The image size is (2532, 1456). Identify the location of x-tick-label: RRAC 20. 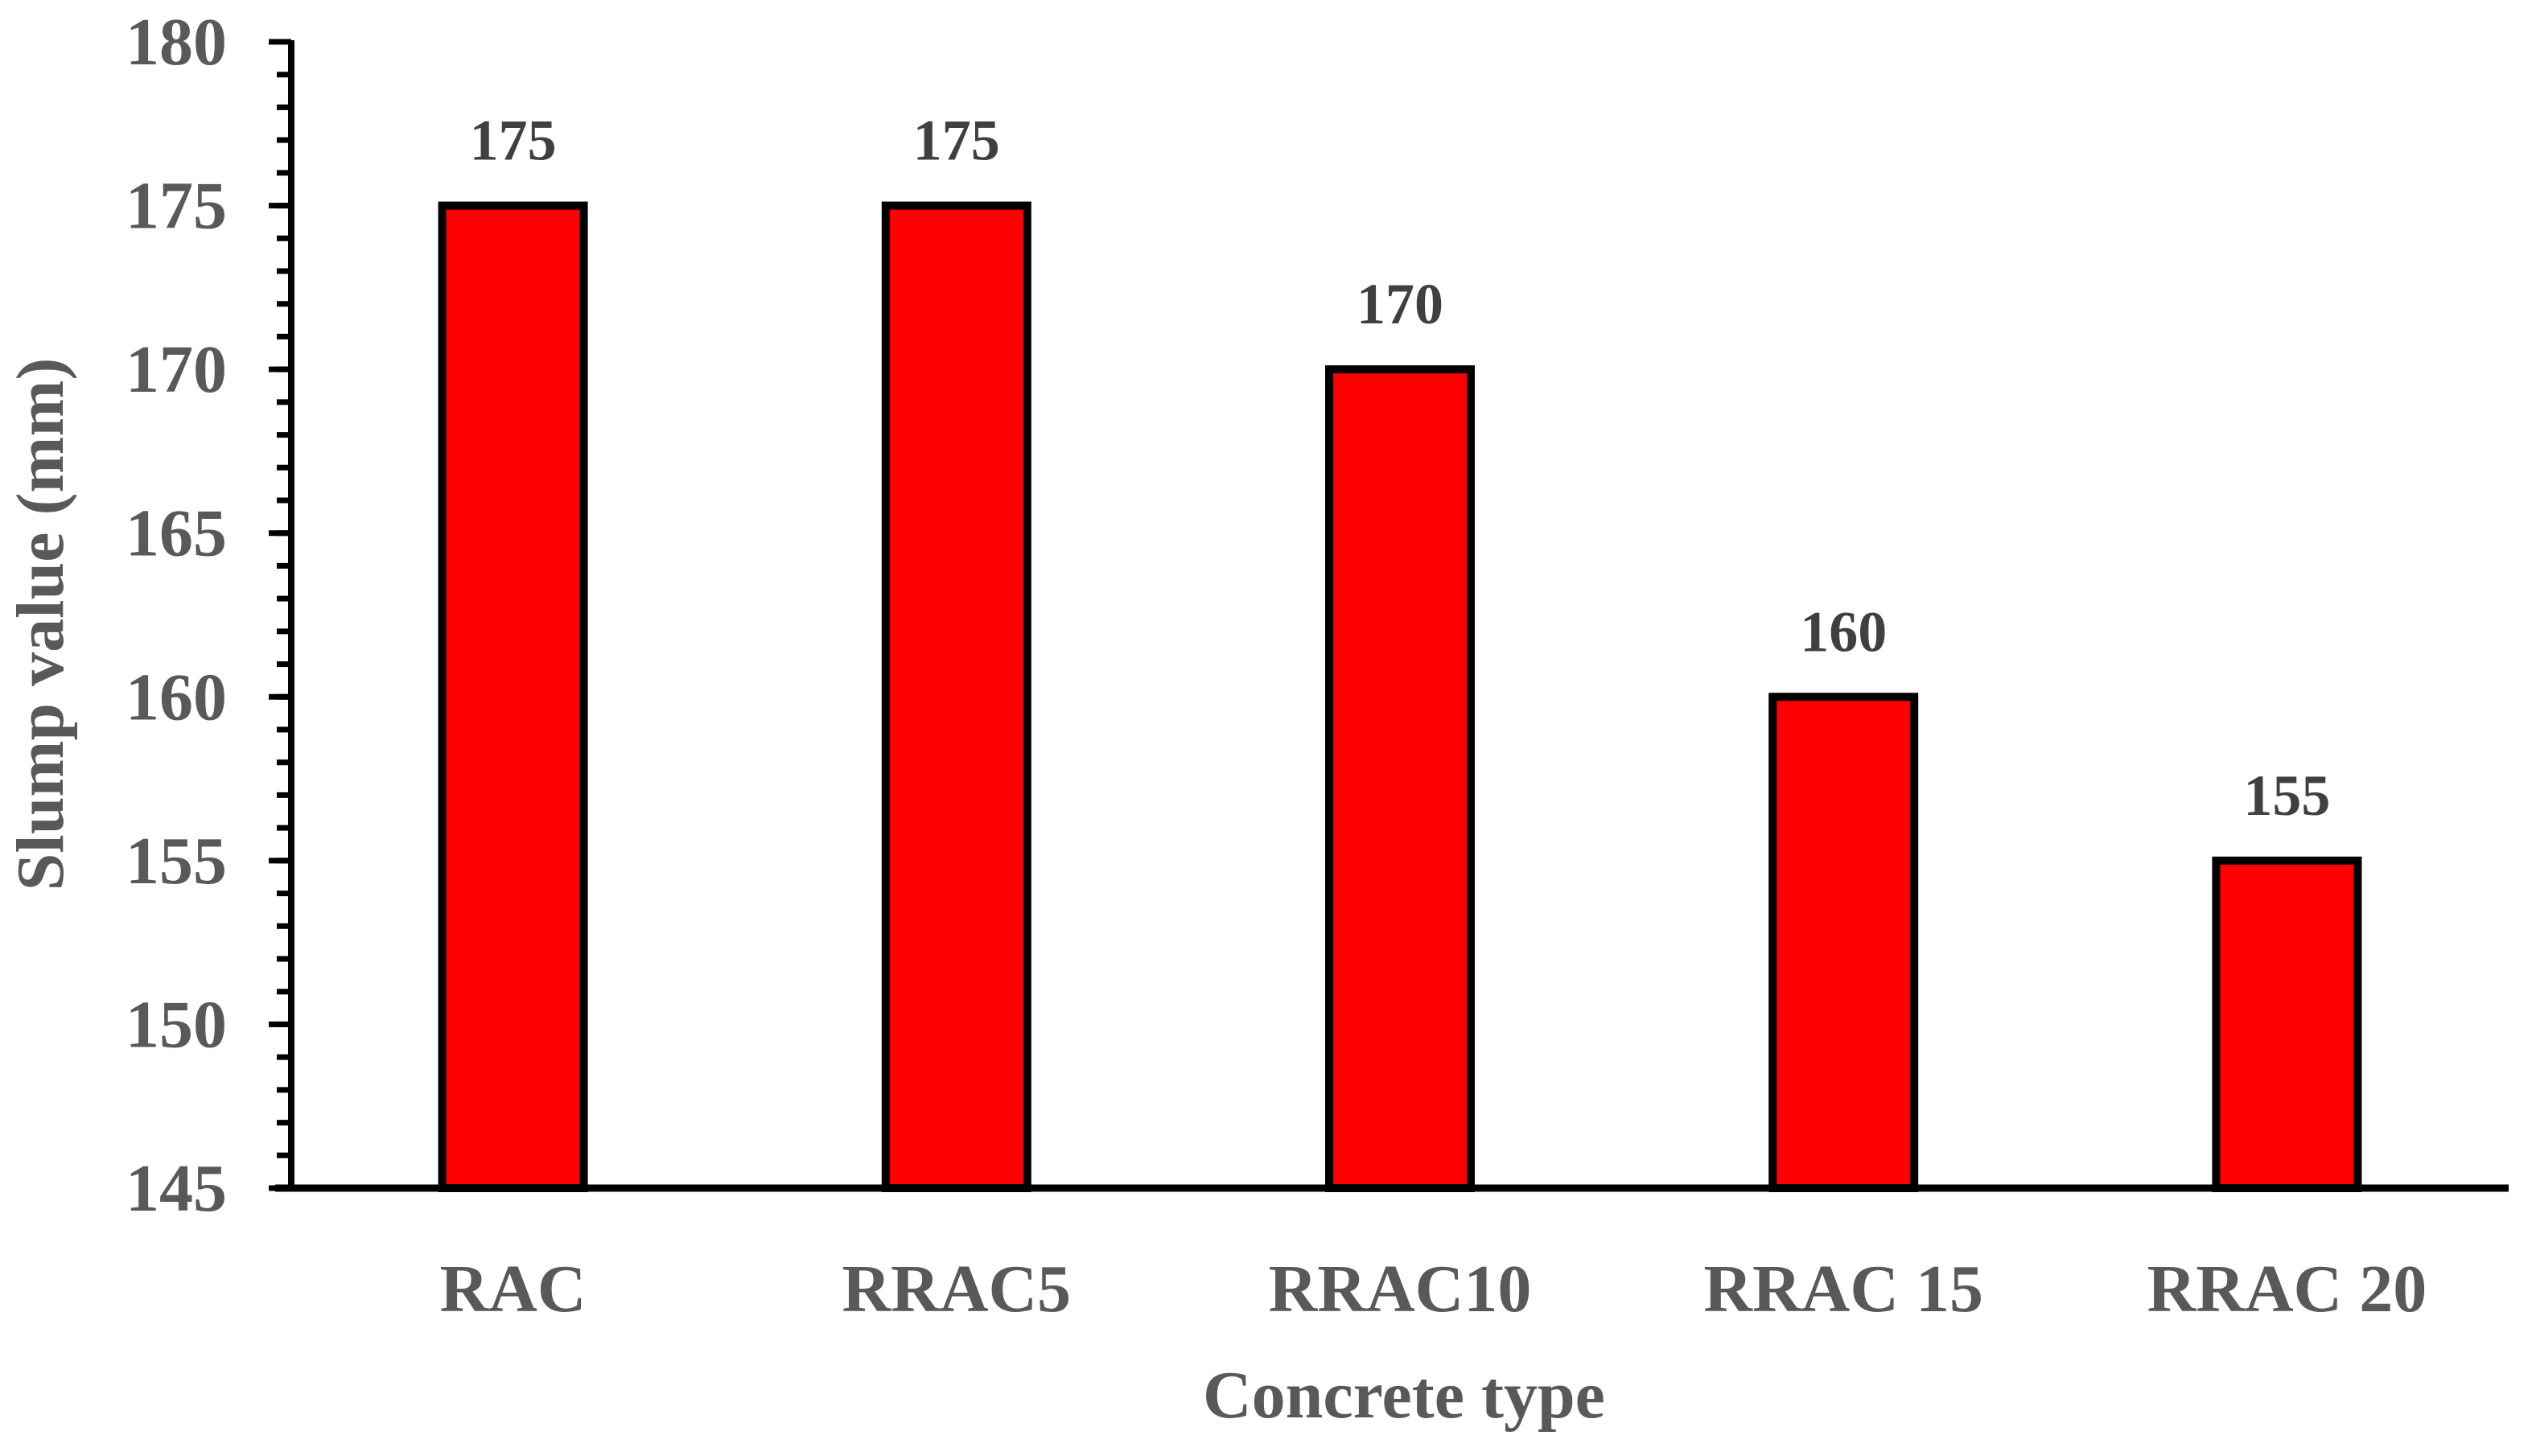
(2287, 1289).